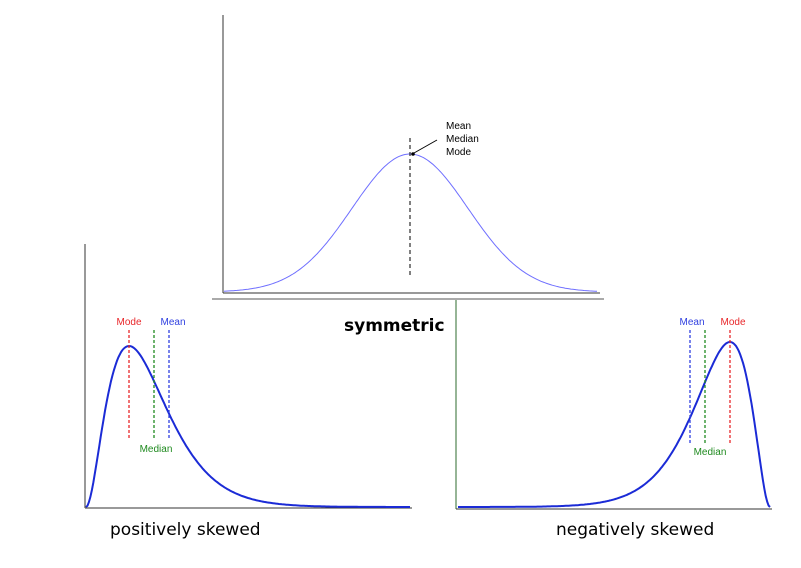 The width and height of the screenshot is (801, 568). I want to click on negative-caption: negatively skewed, so click(635, 530).